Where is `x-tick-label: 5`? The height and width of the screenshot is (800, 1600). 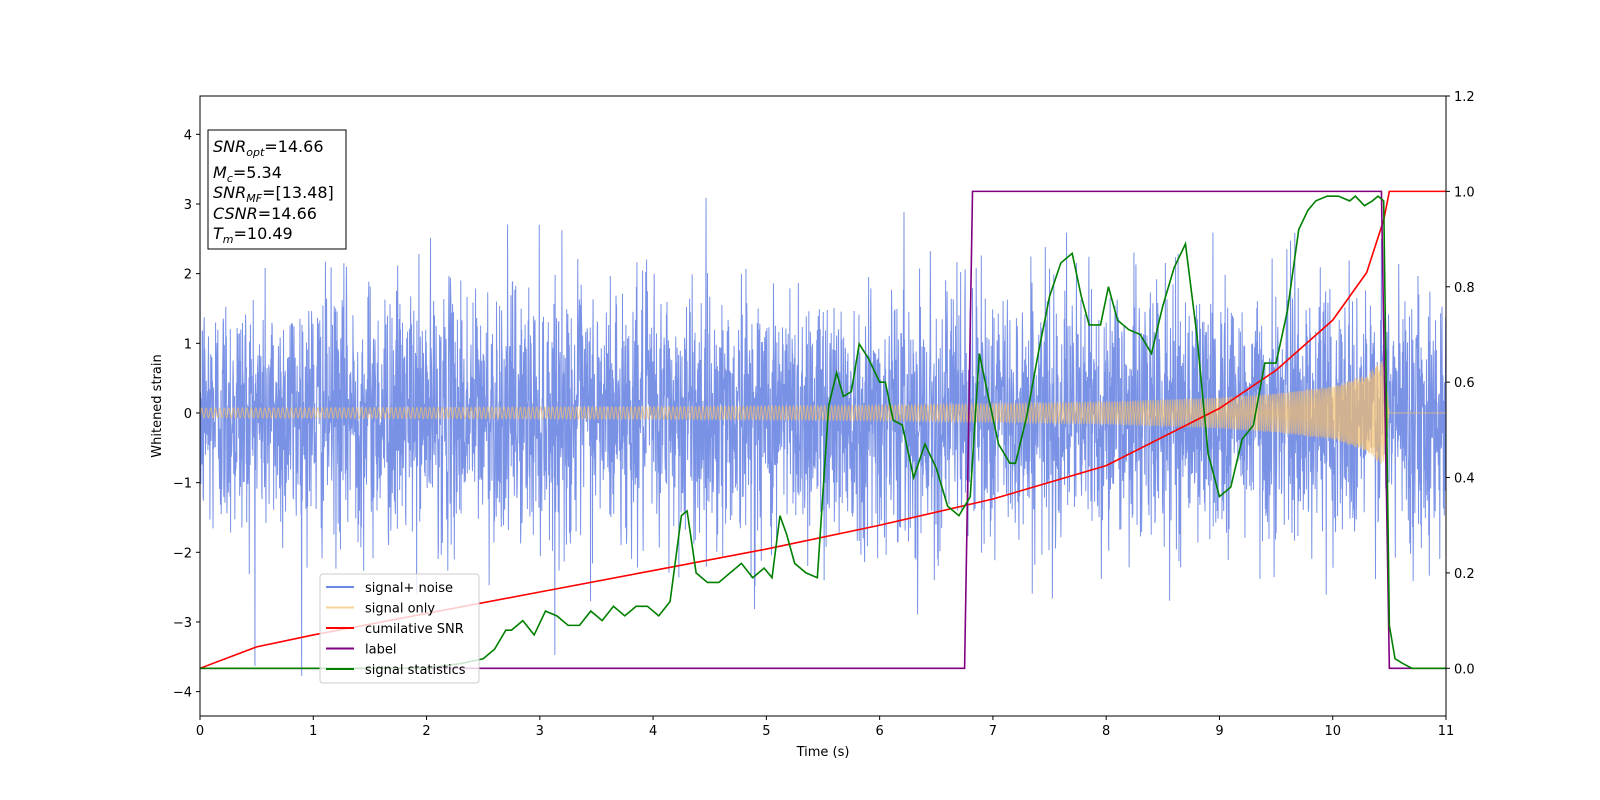 x-tick-label: 5 is located at coordinates (766, 731).